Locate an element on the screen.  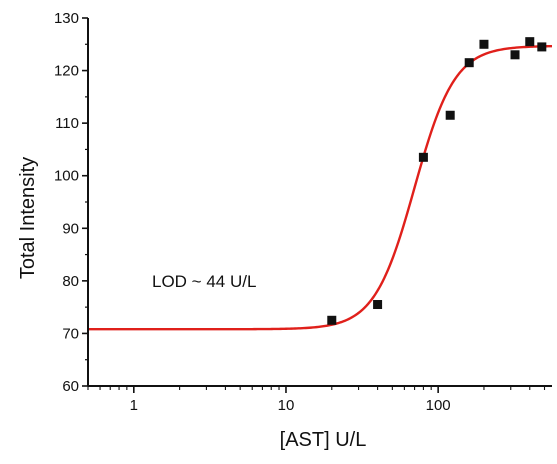
y-axis-label: Total Intensity is located at coordinates (28, 218).